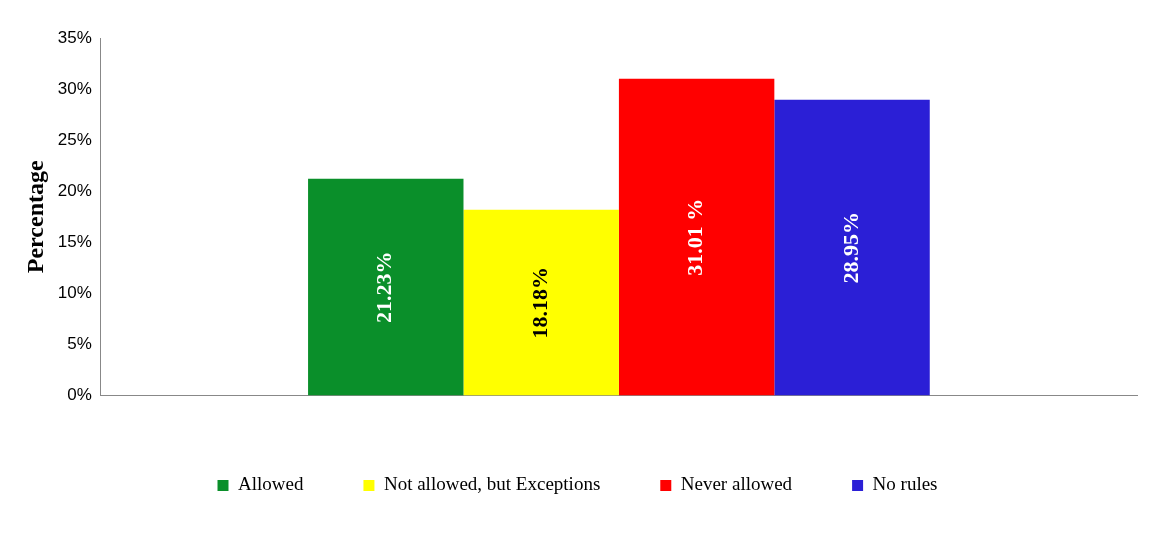 This screenshot has height=533, width=1165. I want to click on data-label: 21.23%, so click(384, 287).